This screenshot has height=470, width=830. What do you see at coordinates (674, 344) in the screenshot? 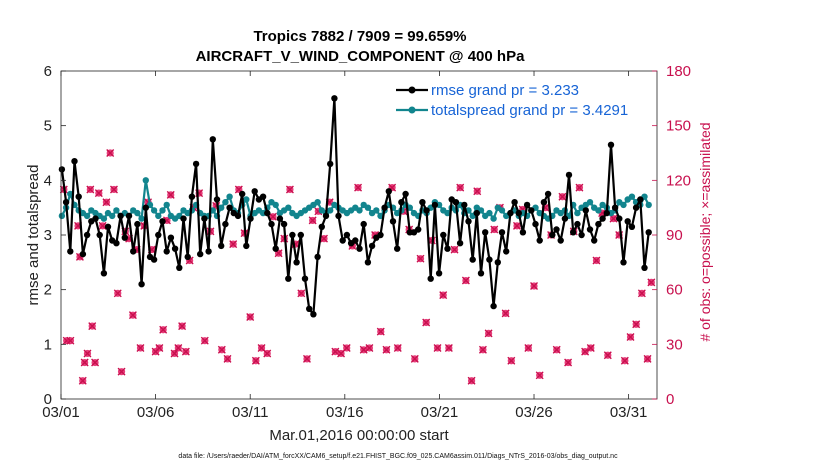
I see `y-right-tick-label: 30` at bounding box center [674, 344].